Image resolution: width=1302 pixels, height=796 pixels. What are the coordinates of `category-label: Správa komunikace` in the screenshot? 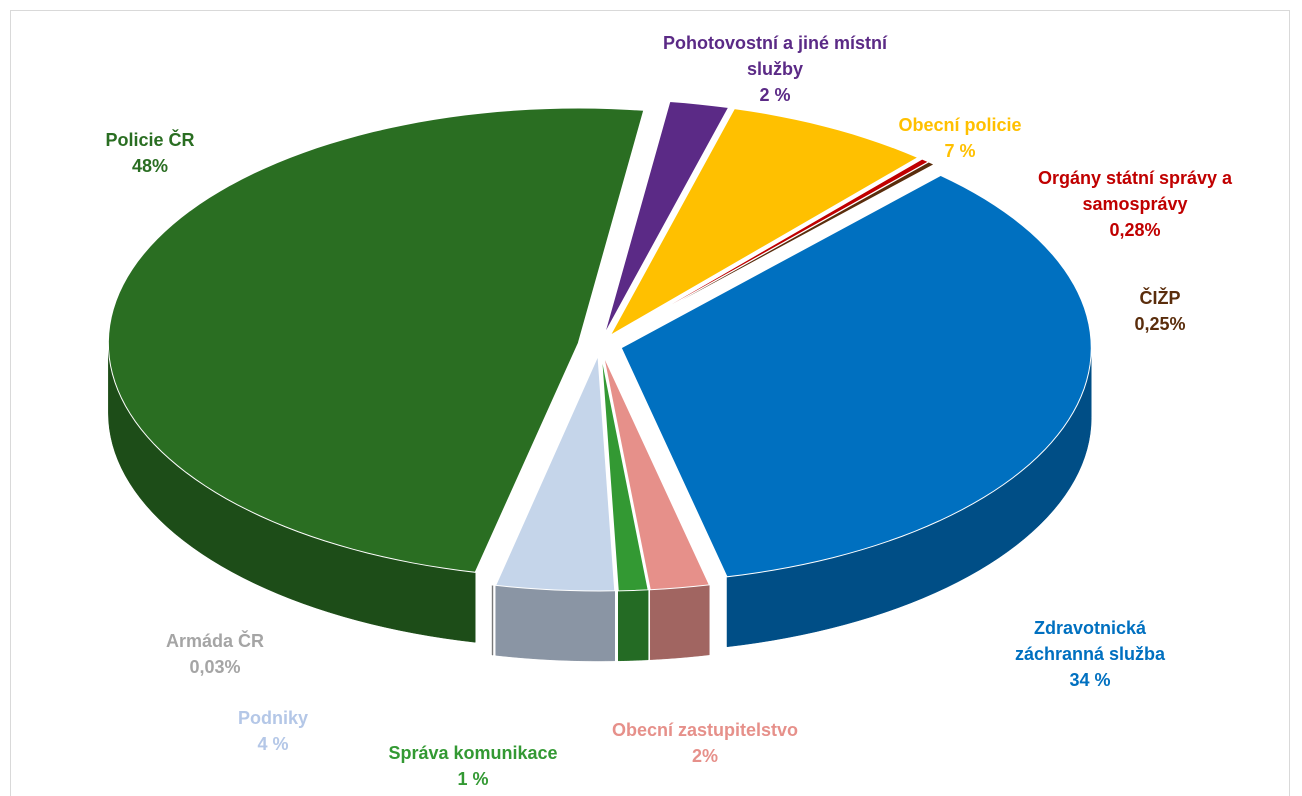 It's located at (473, 753).